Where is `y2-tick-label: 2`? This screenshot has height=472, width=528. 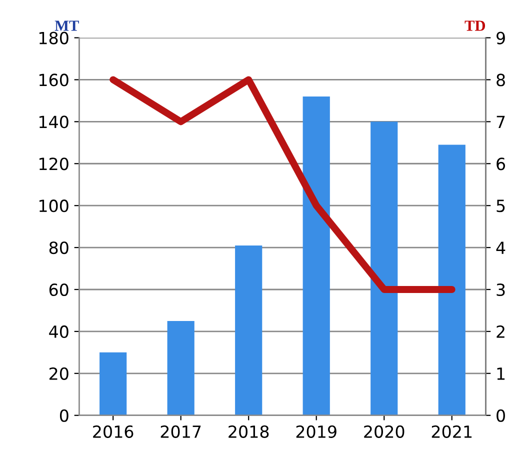
y2-tick-label: 2 is located at coordinates (500, 331).